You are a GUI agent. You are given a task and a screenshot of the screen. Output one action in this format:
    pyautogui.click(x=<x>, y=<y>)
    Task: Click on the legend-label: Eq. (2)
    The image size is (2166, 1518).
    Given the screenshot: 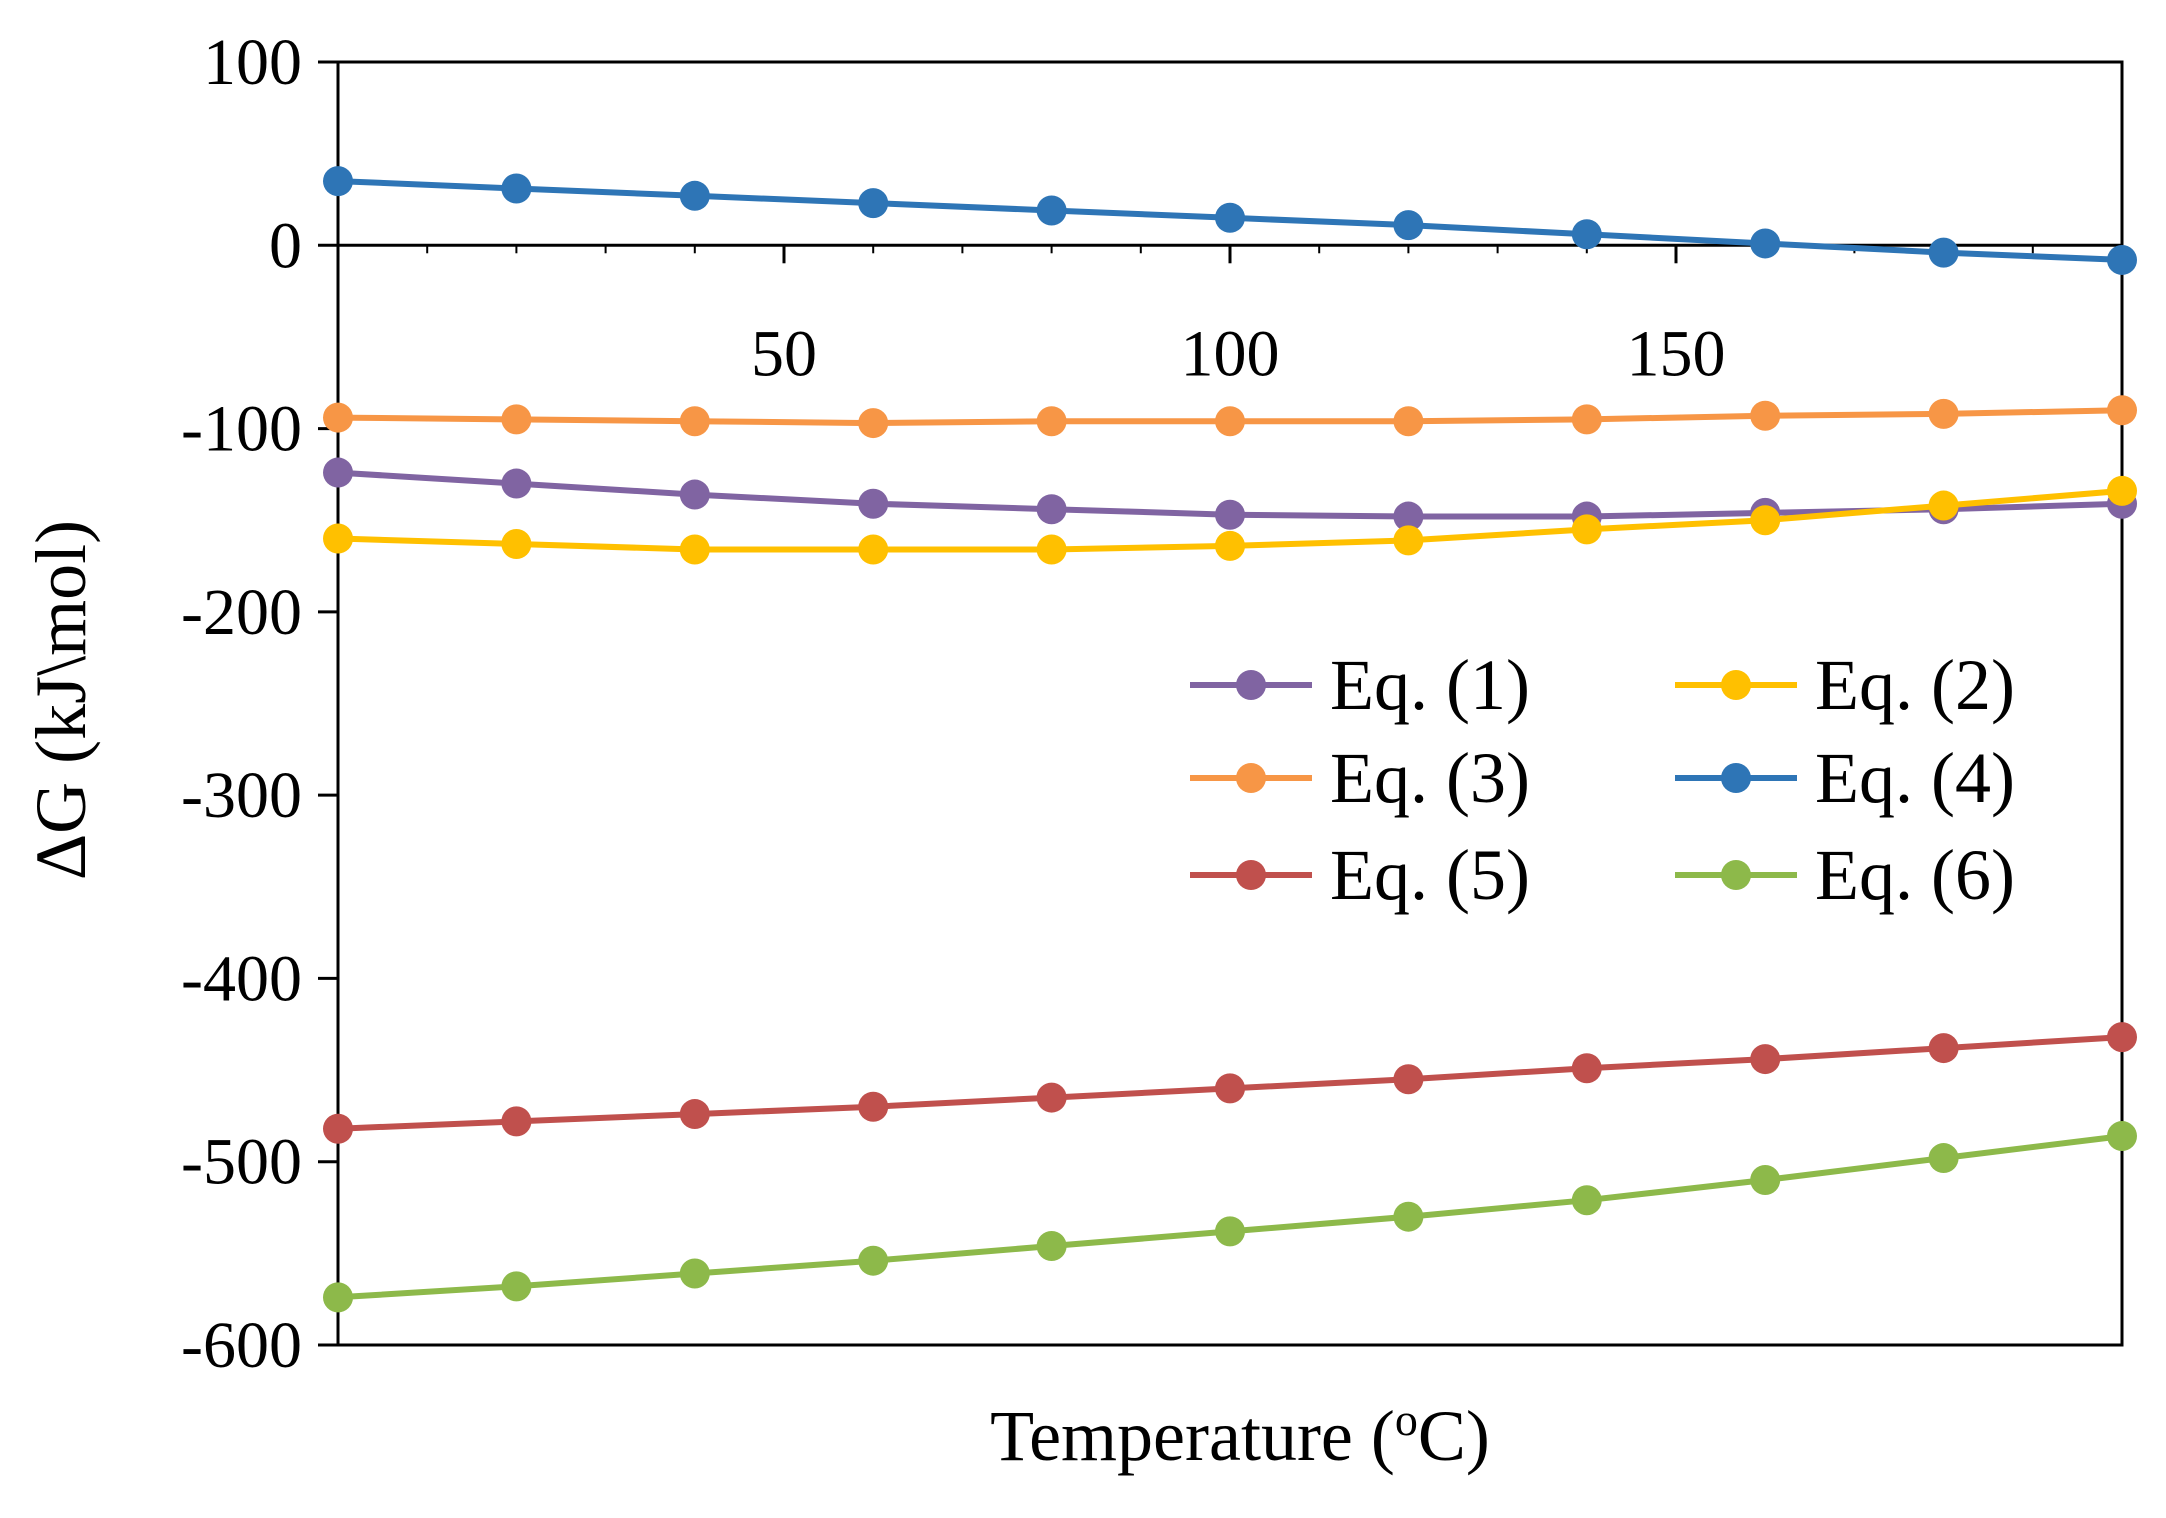 What is the action you would take?
    pyautogui.click(x=1915, y=685)
    